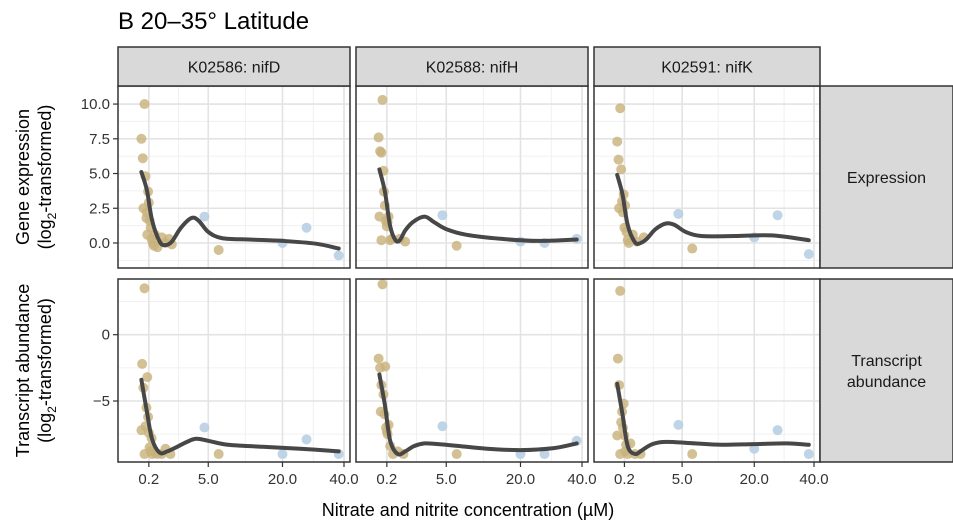 Image resolution: width=953 pixels, height=526 pixels. Describe the element at coordinates (23, 177) in the screenshot. I see `y-axis-title-line1: Gene expression` at that location.